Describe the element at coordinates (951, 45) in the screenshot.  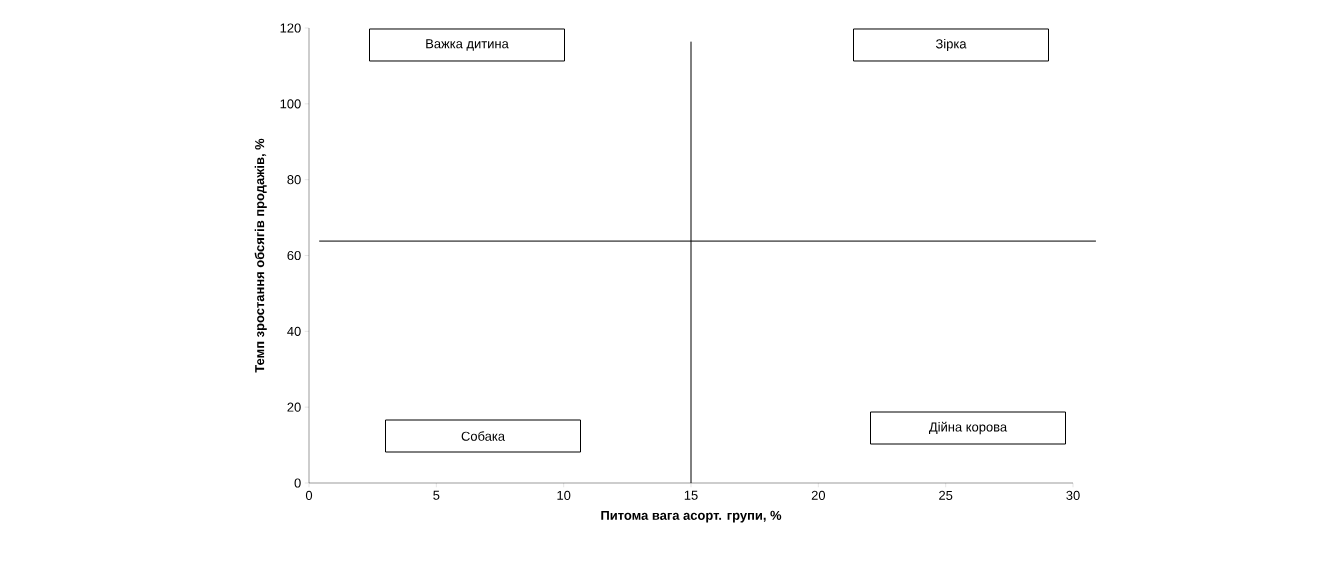
I see `annotation: Зірка` at that location.